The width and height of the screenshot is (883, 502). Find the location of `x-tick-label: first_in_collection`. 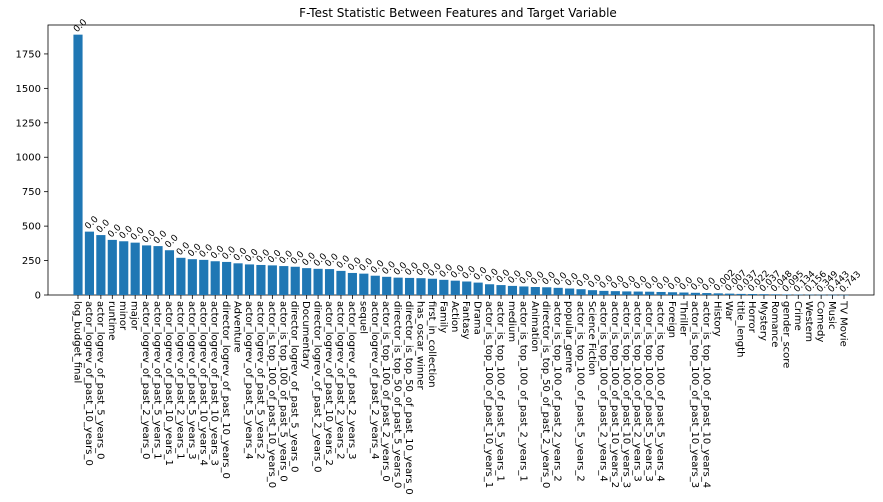

x-tick-label: first_in_collection is located at coordinates (431, 344).